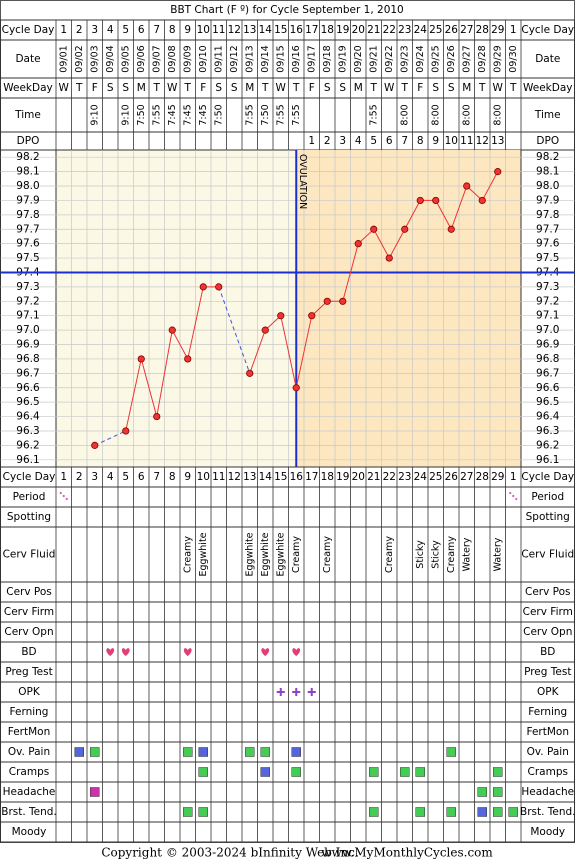 Image resolution: width=575 pixels, height=862 pixels. Describe the element at coordinates (389, 58) in the screenshot. I see `date: 09/22` at that location.